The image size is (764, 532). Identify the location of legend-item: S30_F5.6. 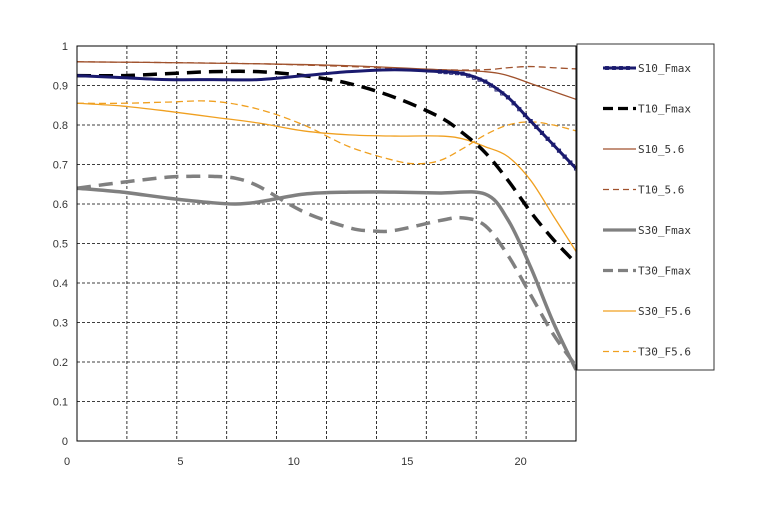
(647, 311).